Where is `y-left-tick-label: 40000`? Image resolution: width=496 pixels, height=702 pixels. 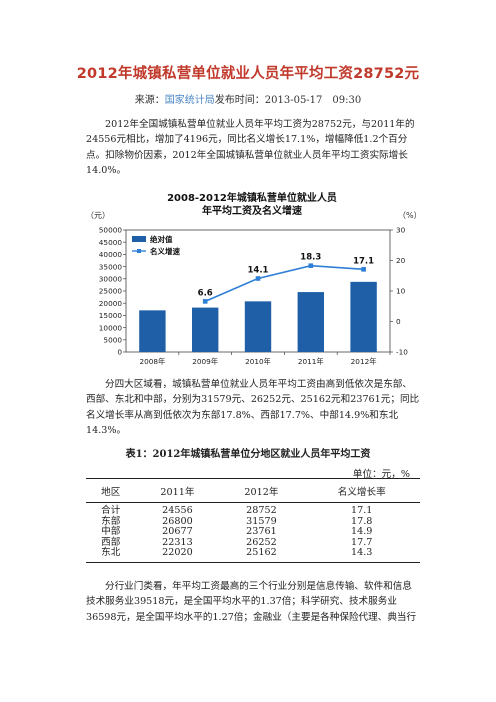
y-left-tick-label: 40000 is located at coordinates (111, 254).